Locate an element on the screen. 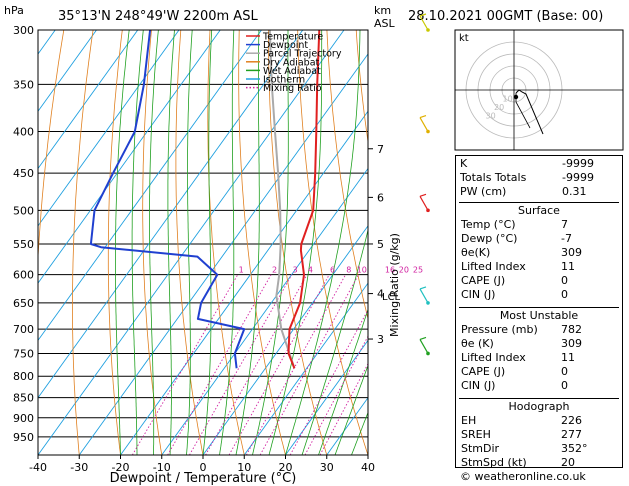 The height and width of the screenshot is (486, 629). mixing-ratio-label: 8 is located at coordinates (348, 270).